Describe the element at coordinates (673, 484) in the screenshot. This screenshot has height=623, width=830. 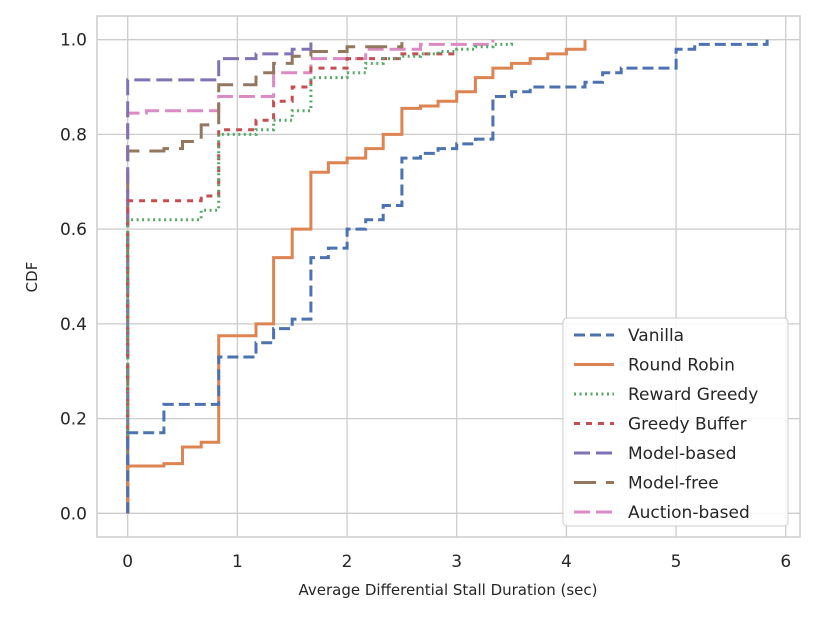
I see `legend-label: Model-free` at that location.